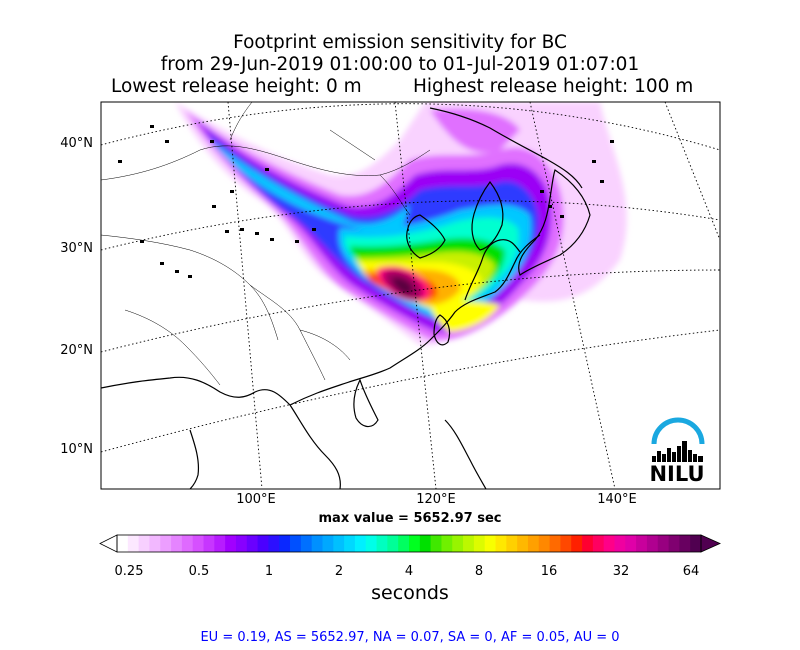 This screenshot has height=650, width=800. I want to click on lowest-release-height: Lowest release height: 0 m, so click(236, 86).